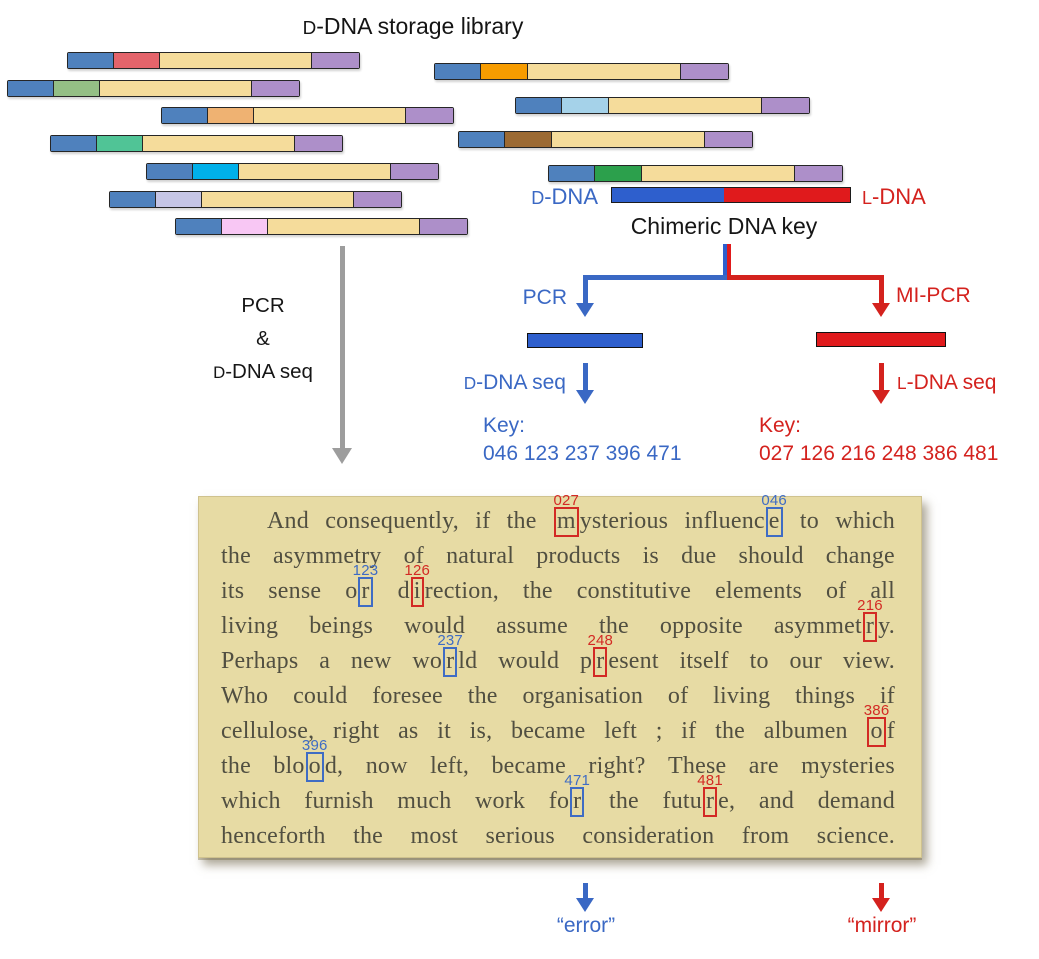 This screenshot has width=1039, height=959. What do you see at coordinates (729, 261) in the screenshot?
I see `junction-stub-red` at bounding box center [729, 261].